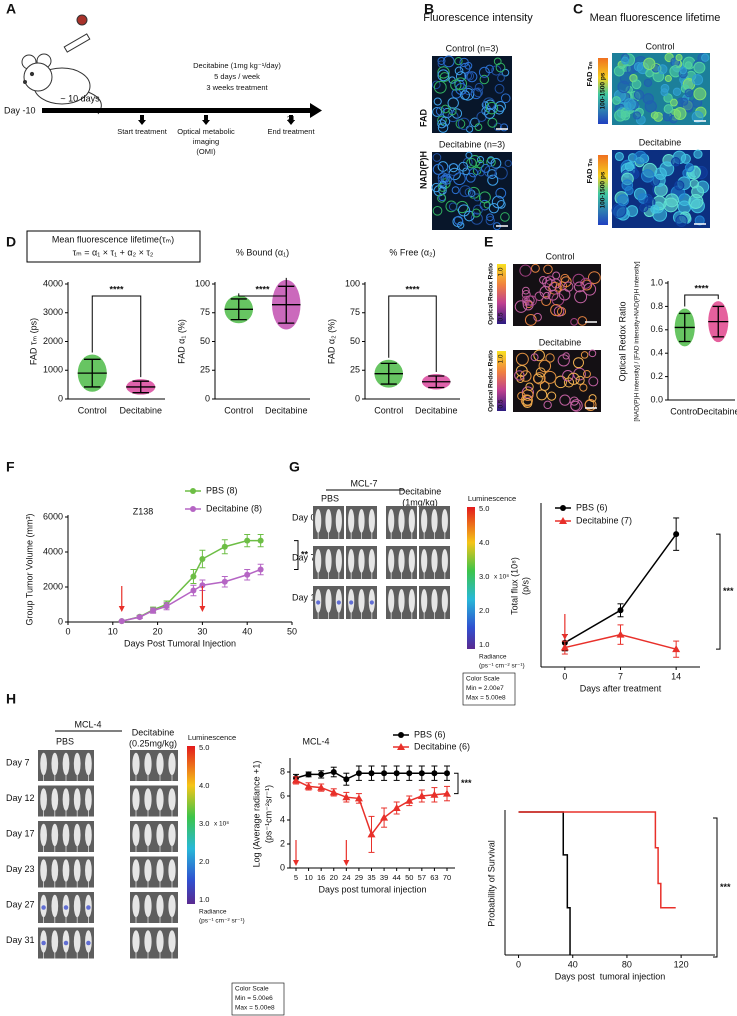 The height and width of the screenshot is (1016, 737). I want to click on panel-label: F, so click(10, 467).